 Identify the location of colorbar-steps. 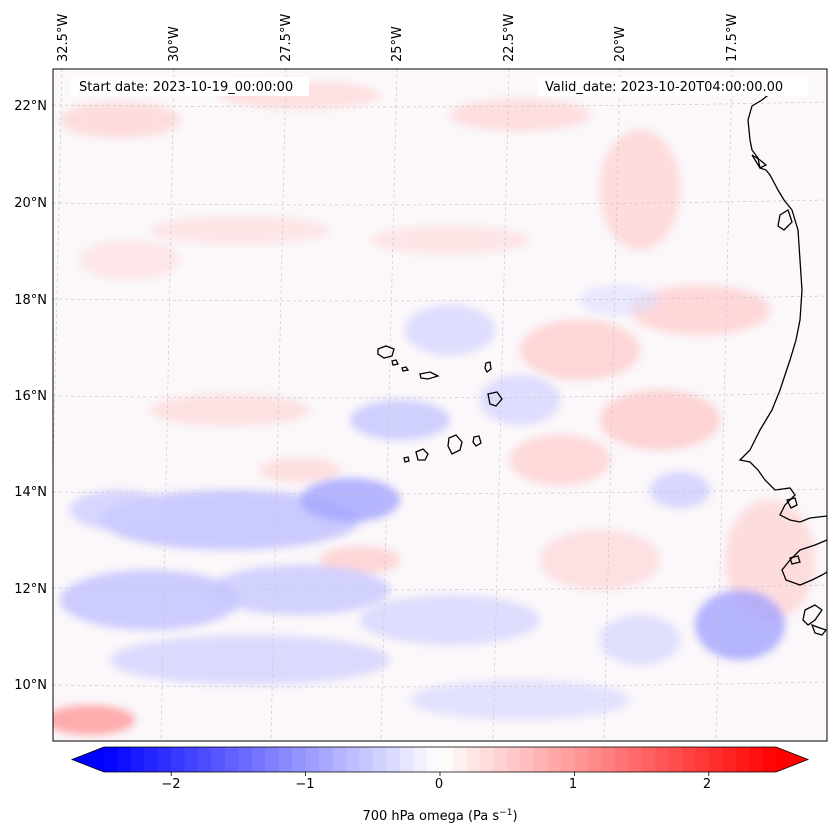
(440, 759).